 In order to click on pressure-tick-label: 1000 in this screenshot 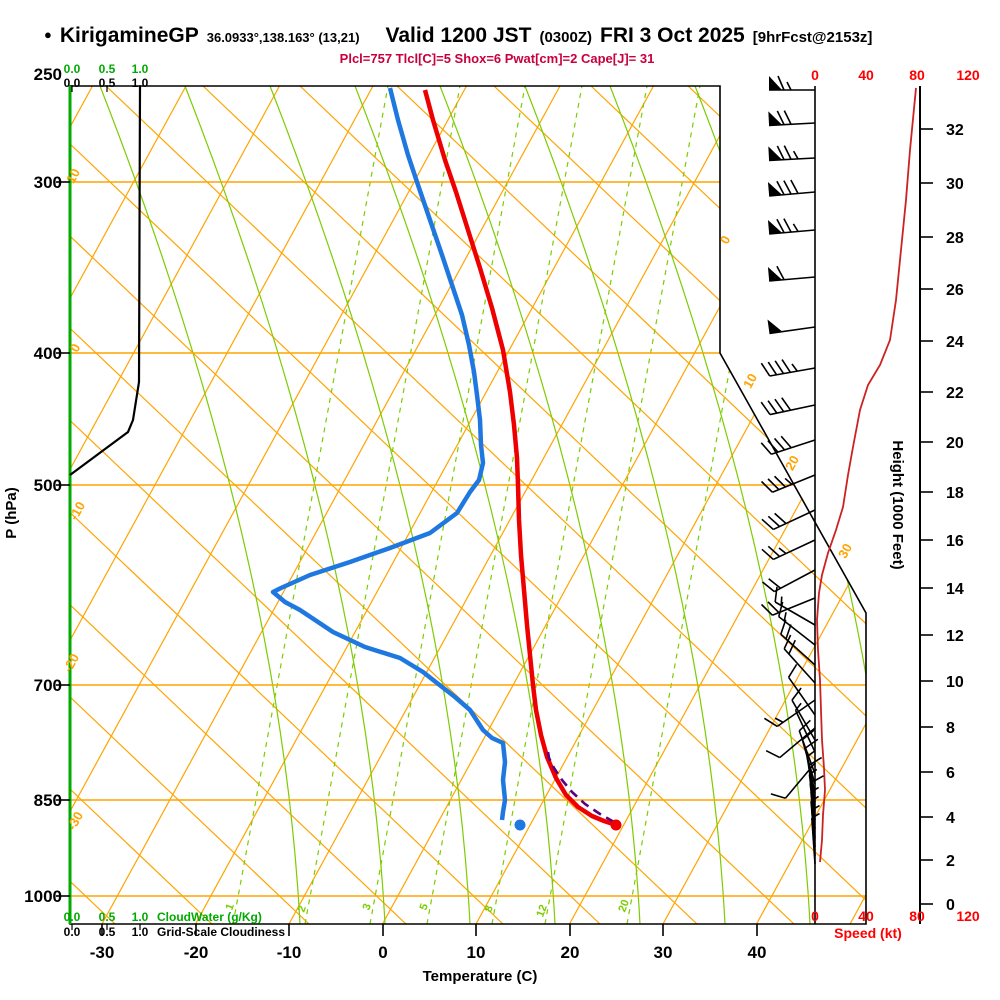, I will do `click(43, 896)`.